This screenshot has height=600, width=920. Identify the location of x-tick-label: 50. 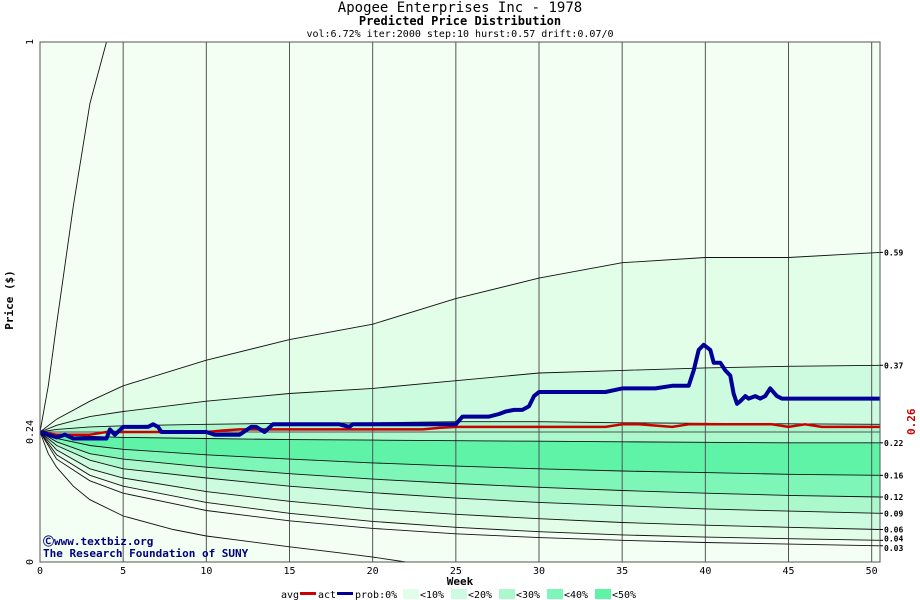
(872, 571).